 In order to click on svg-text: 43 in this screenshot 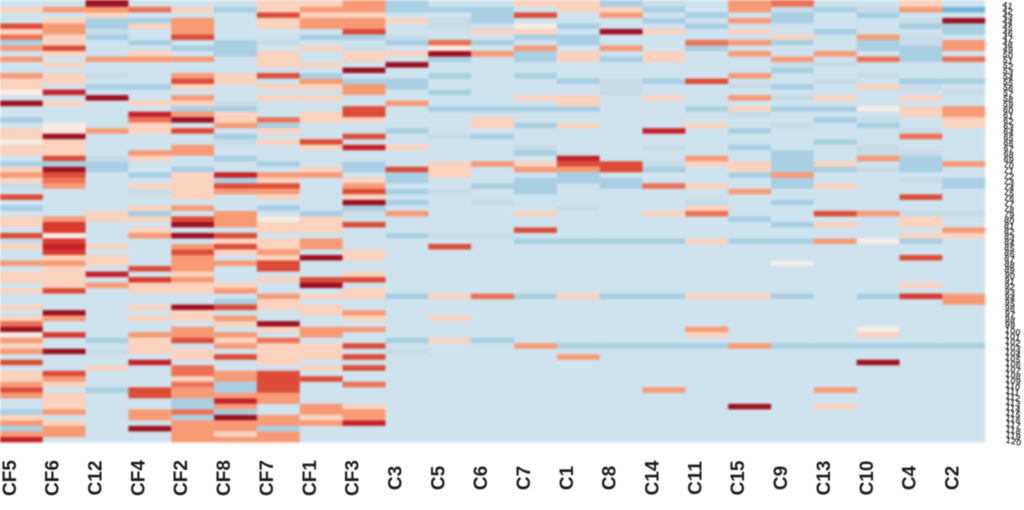, I will do `click(1008, 16)`.